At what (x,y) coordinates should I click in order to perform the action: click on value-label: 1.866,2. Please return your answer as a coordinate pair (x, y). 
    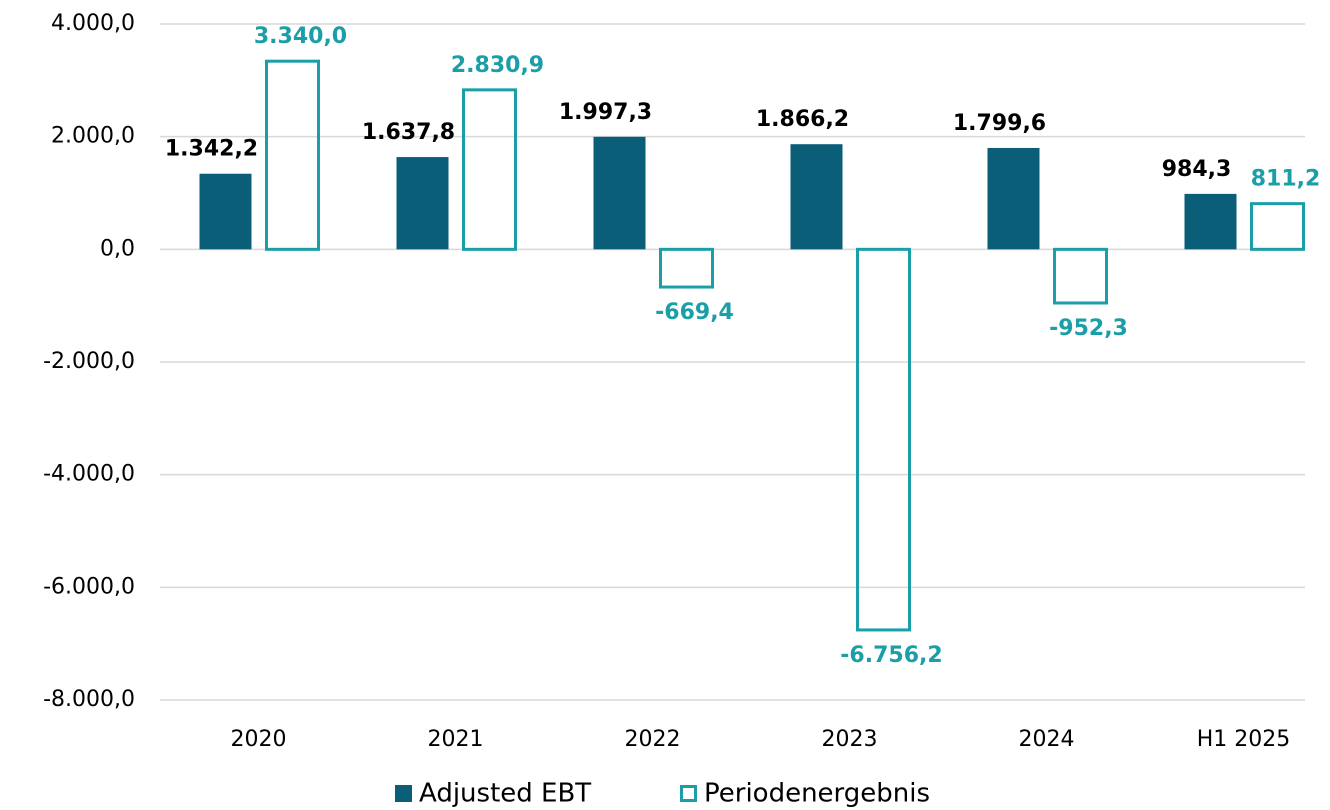
    Looking at the image, I should click on (802, 119).